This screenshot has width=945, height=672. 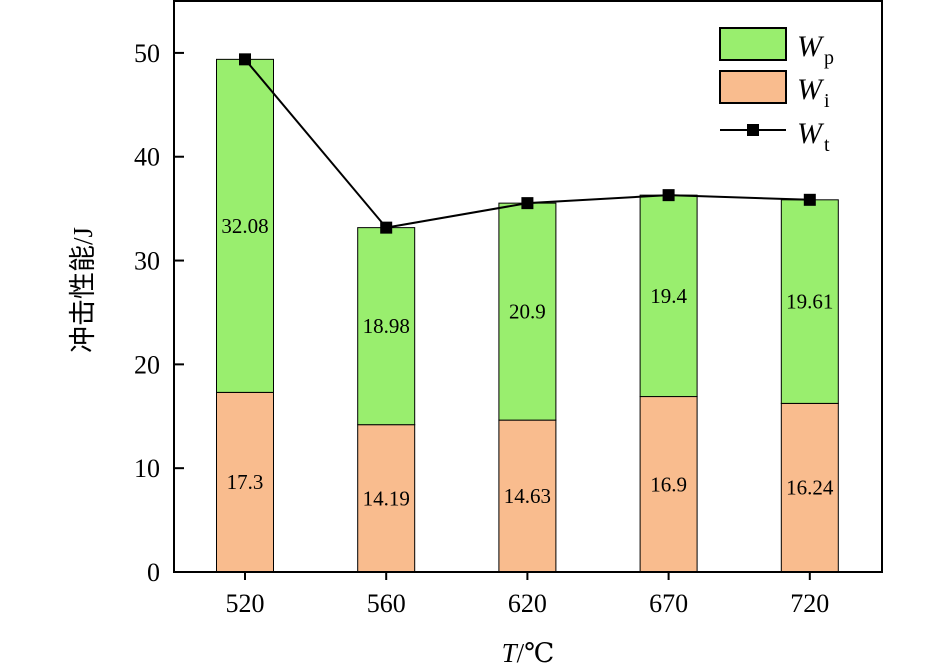 I want to click on data-label-wi-560: 14.19, so click(x=386, y=498).